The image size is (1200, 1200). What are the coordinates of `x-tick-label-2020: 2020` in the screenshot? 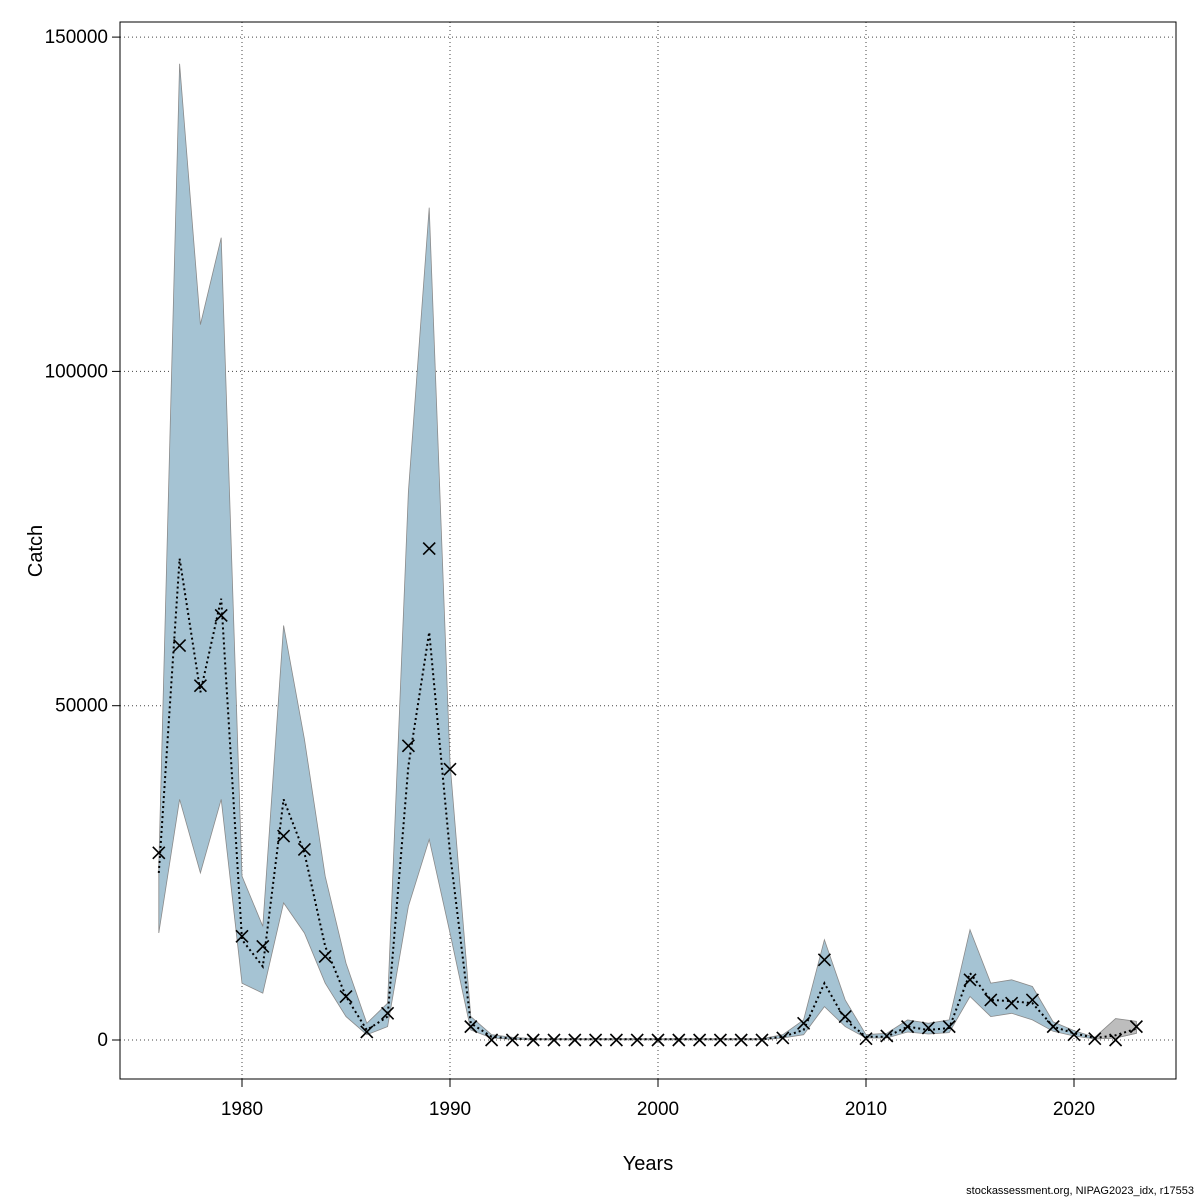 It's located at (1074, 1109).